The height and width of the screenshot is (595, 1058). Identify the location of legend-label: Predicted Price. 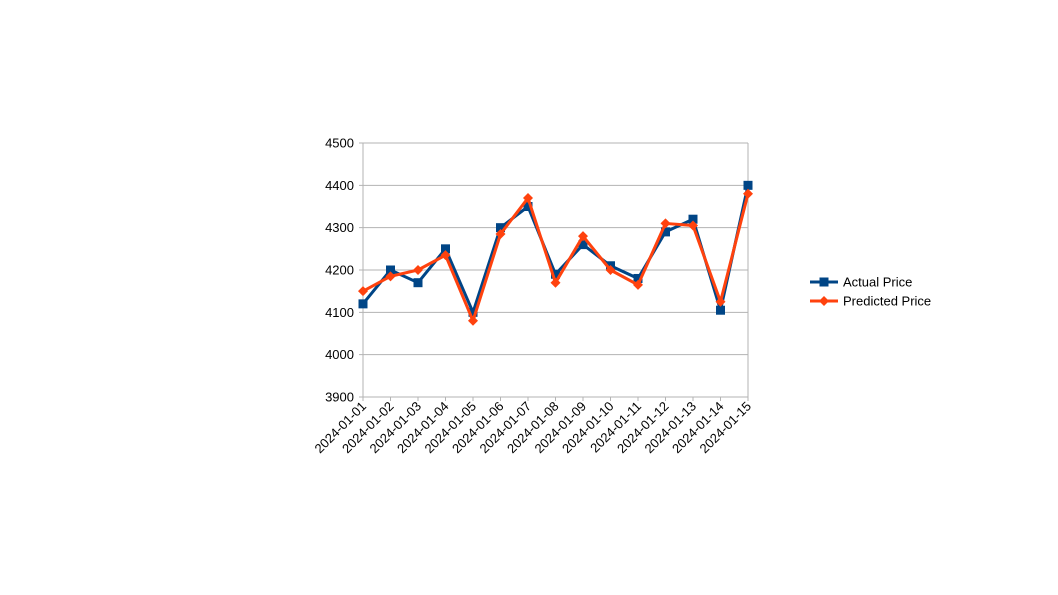
(887, 301).